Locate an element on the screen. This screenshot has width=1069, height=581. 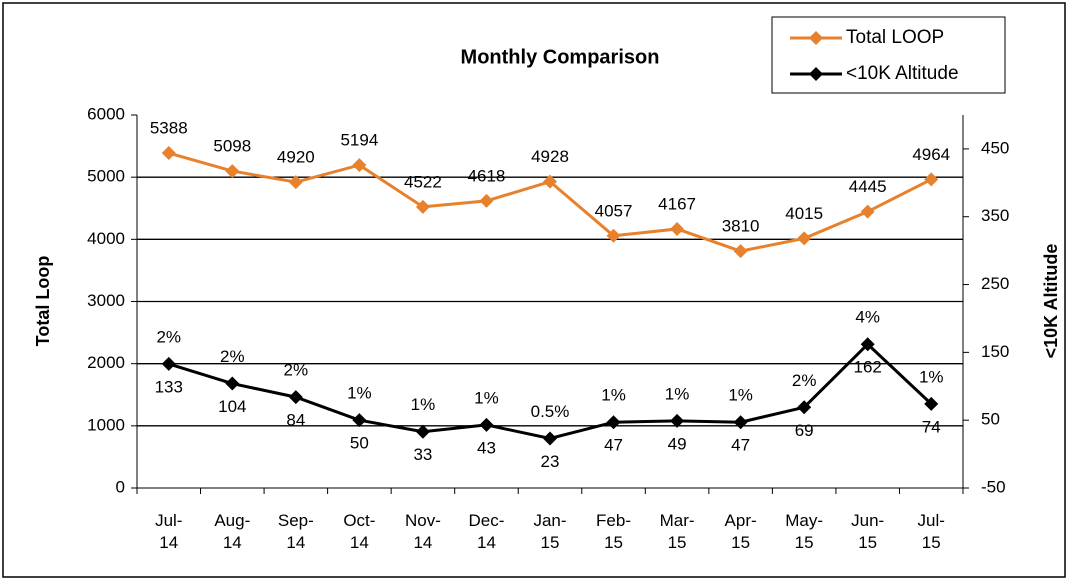
data-label: 4057 is located at coordinates (614, 210).